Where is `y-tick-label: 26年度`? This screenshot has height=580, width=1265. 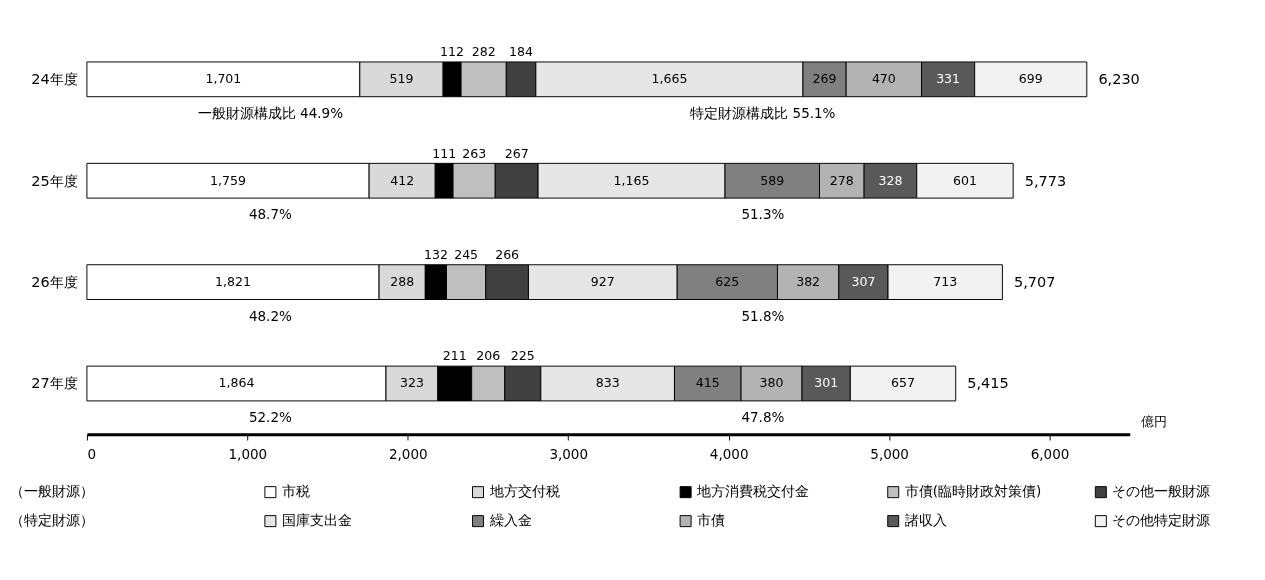 y-tick-label: 26年度 is located at coordinates (54, 281).